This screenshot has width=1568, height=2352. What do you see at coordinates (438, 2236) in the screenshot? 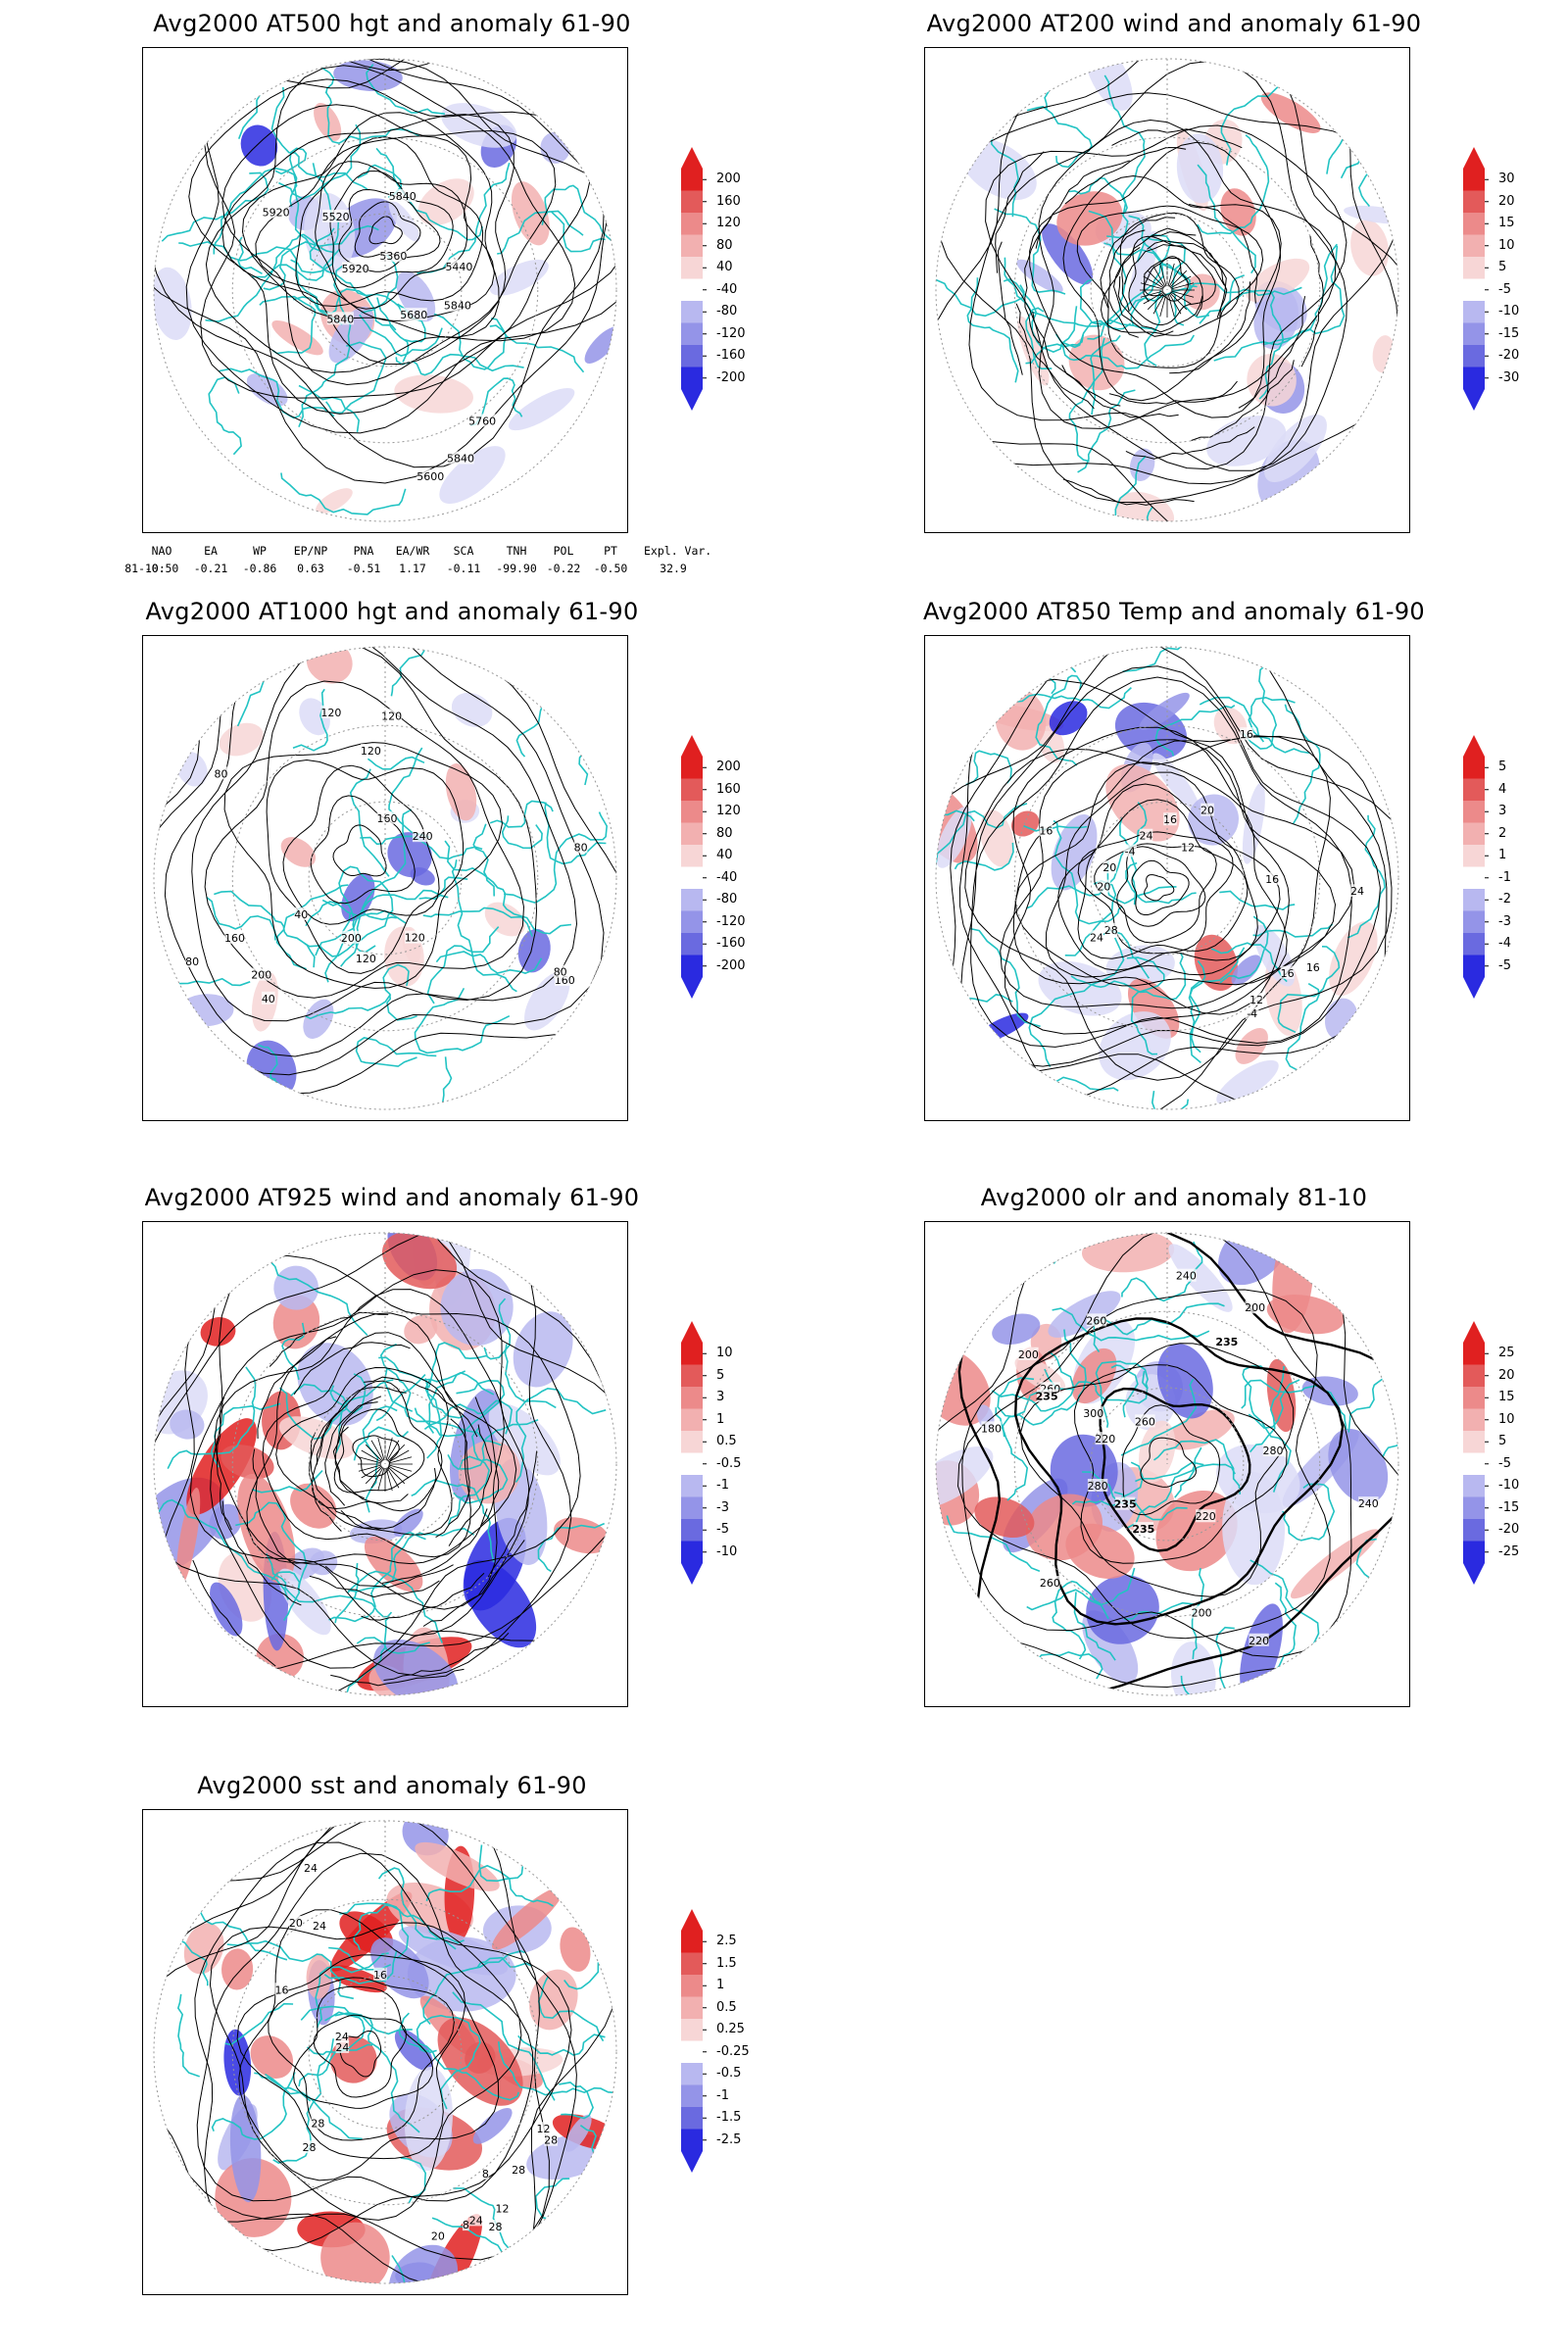
I see `contour-label: 20` at bounding box center [438, 2236].